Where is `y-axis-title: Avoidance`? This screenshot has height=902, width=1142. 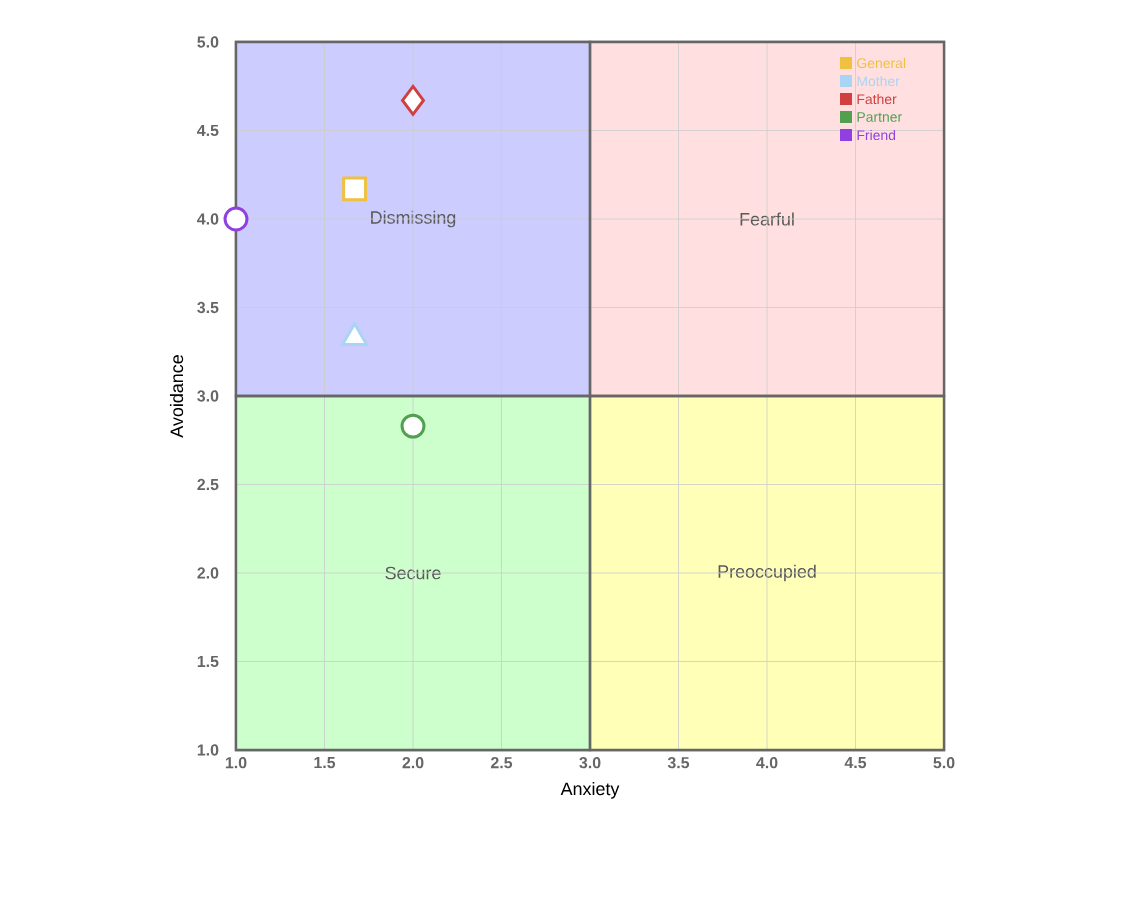 y-axis-title: Avoidance is located at coordinates (176, 396).